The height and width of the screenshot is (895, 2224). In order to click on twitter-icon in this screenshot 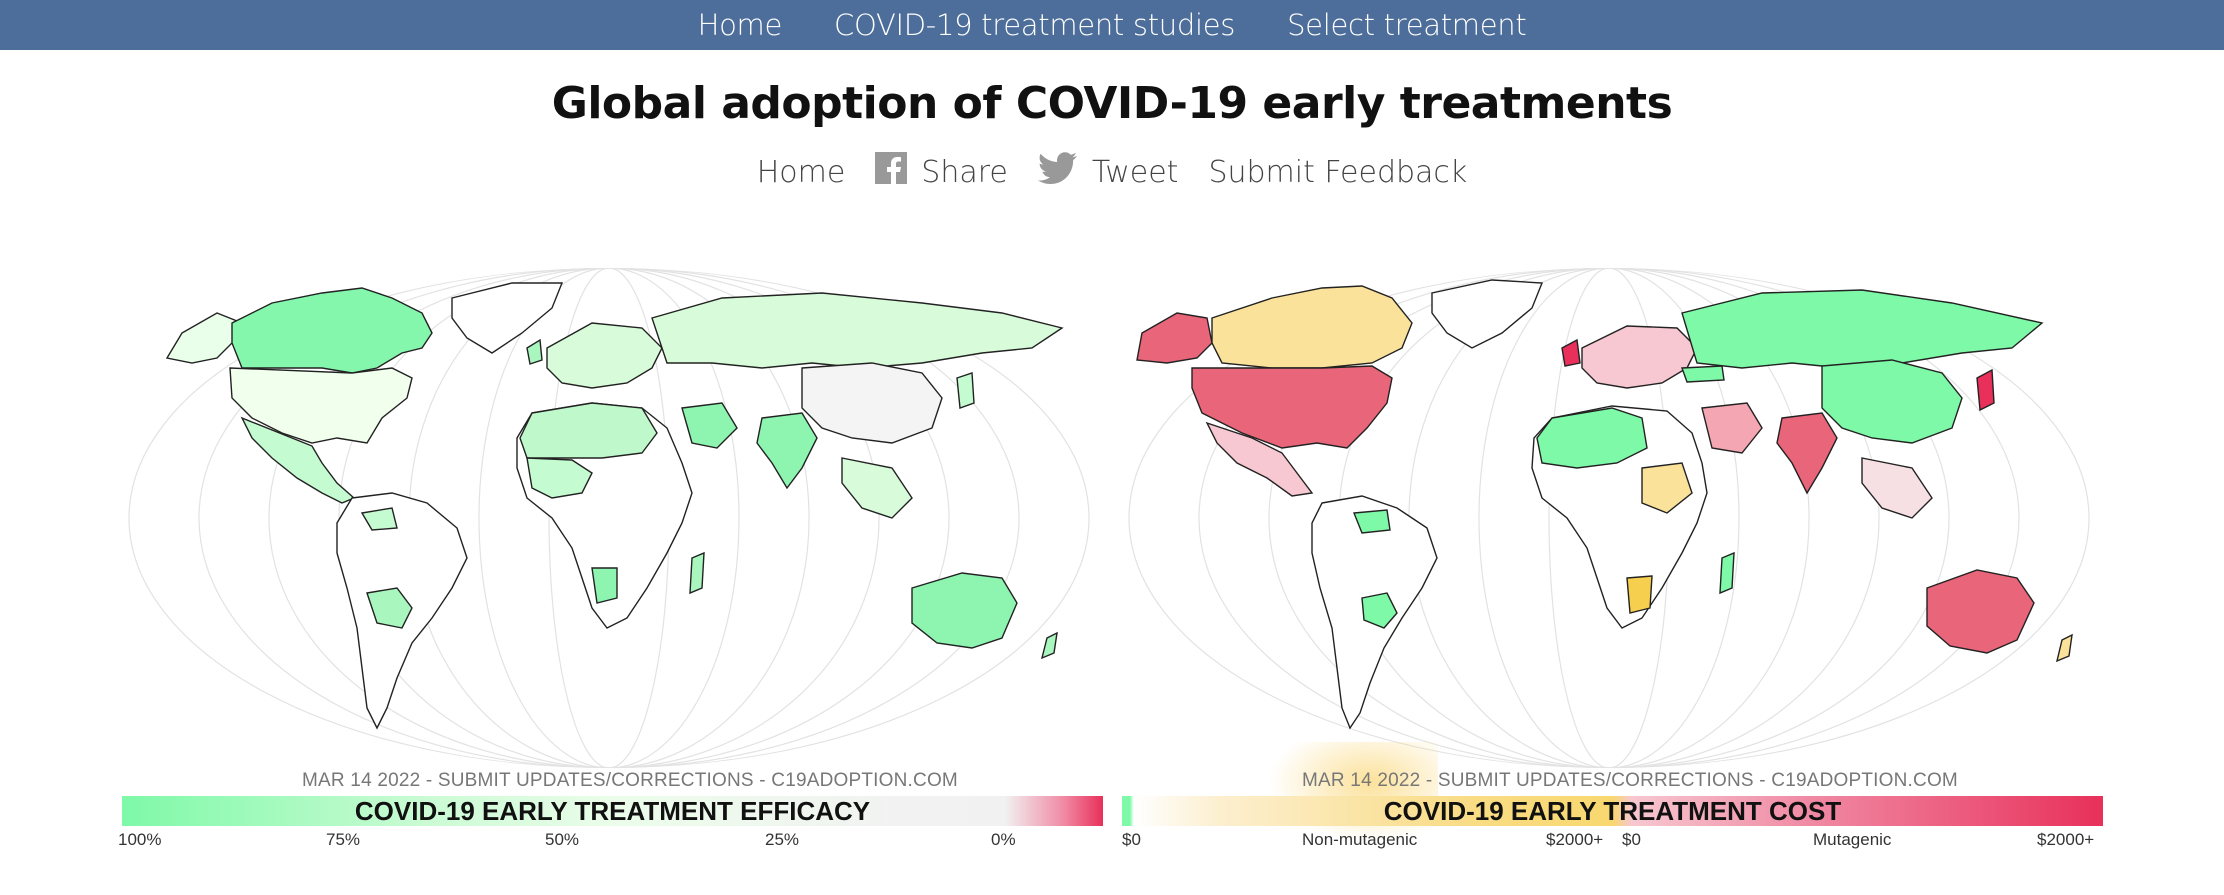, I will do `click(1057, 172)`.